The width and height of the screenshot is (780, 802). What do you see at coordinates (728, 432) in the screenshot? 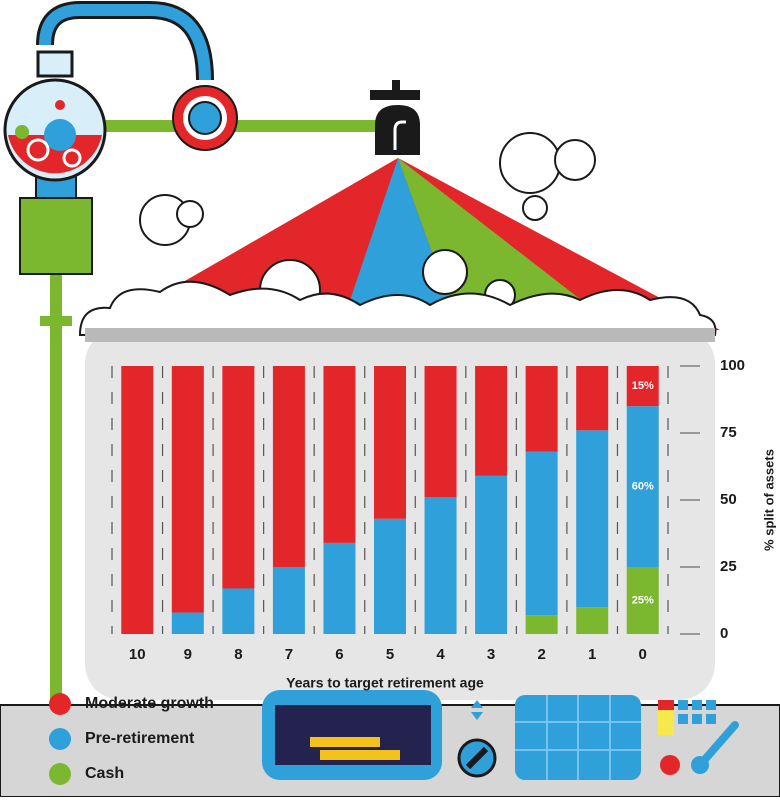
I see `y-tick-label: 75` at bounding box center [728, 432].